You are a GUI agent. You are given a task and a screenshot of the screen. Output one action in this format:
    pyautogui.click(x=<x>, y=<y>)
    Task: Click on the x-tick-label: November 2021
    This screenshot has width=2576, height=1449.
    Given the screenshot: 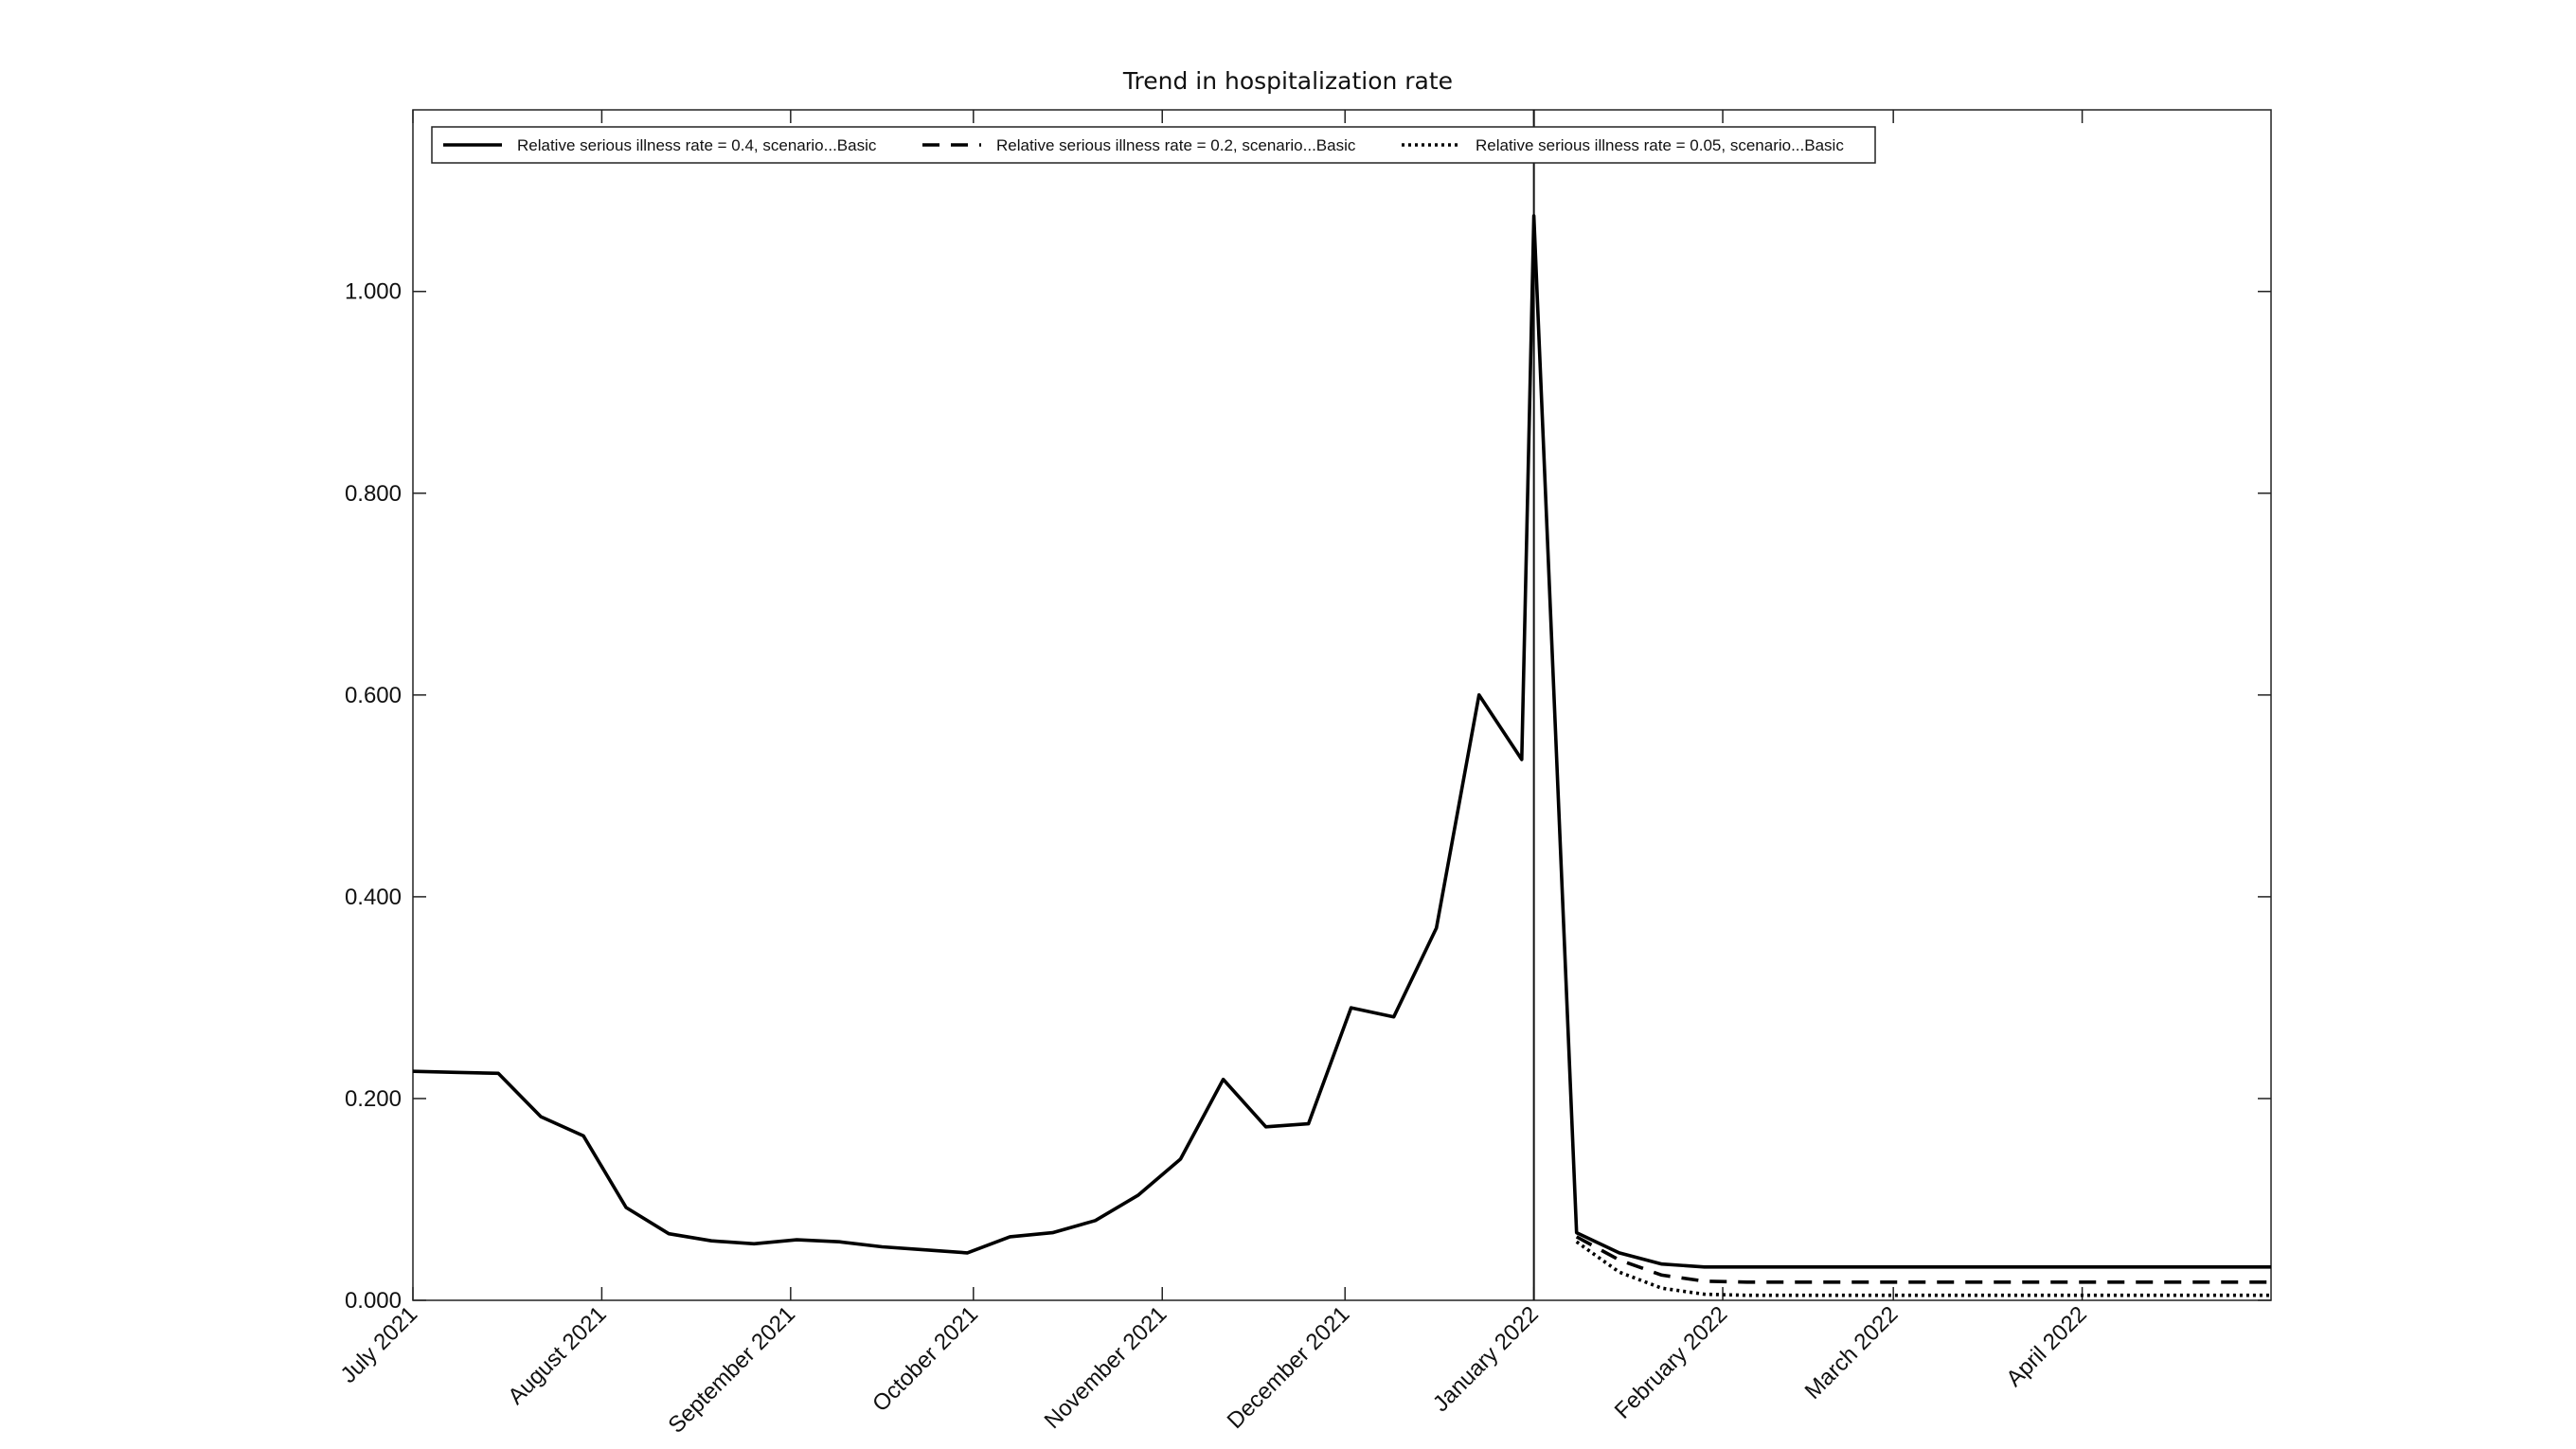 What is the action you would take?
    pyautogui.click(x=1106, y=1367)
    